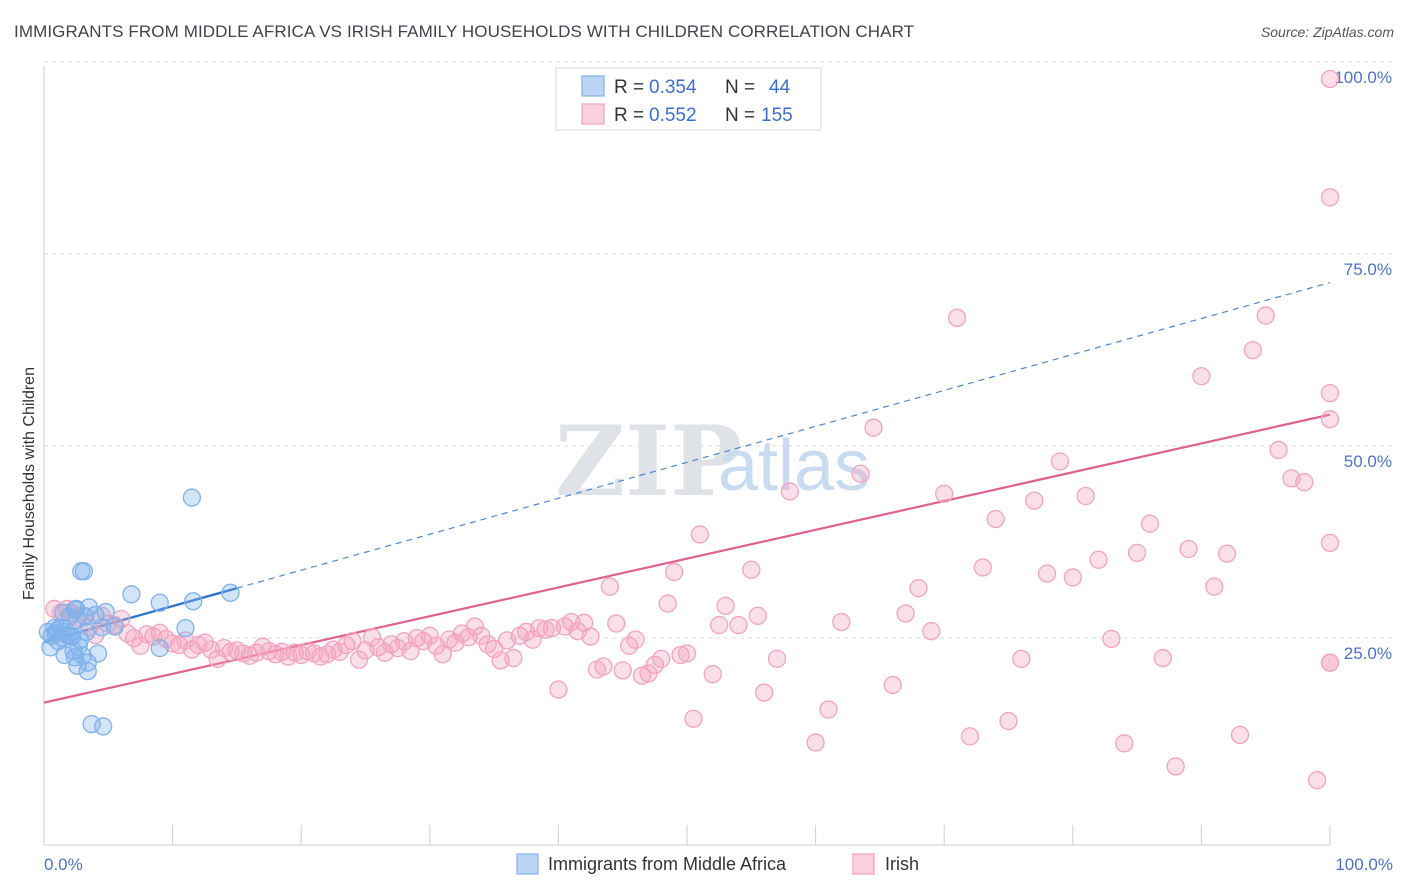 The height and width of the screenshot is (892, 1406). Describe the element at coordinates (29, 483) in the screenshot. I see `y-axis-title: Family Households with Children` at that location.